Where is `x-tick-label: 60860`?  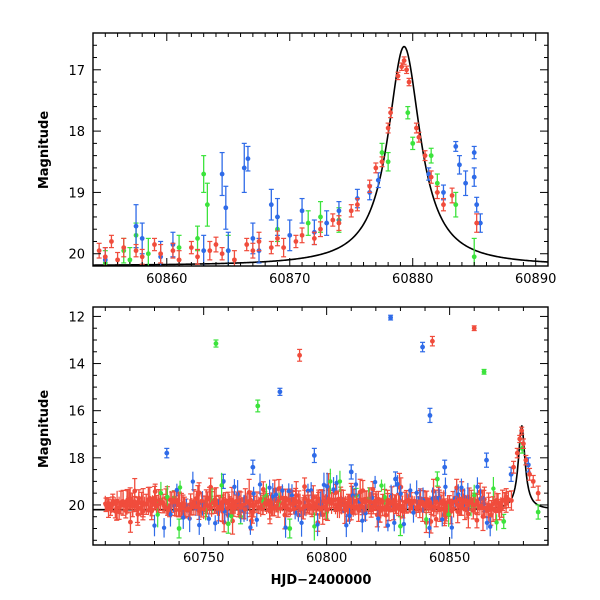 x-tick-label: 60860 is located at coordinates (166, 279).